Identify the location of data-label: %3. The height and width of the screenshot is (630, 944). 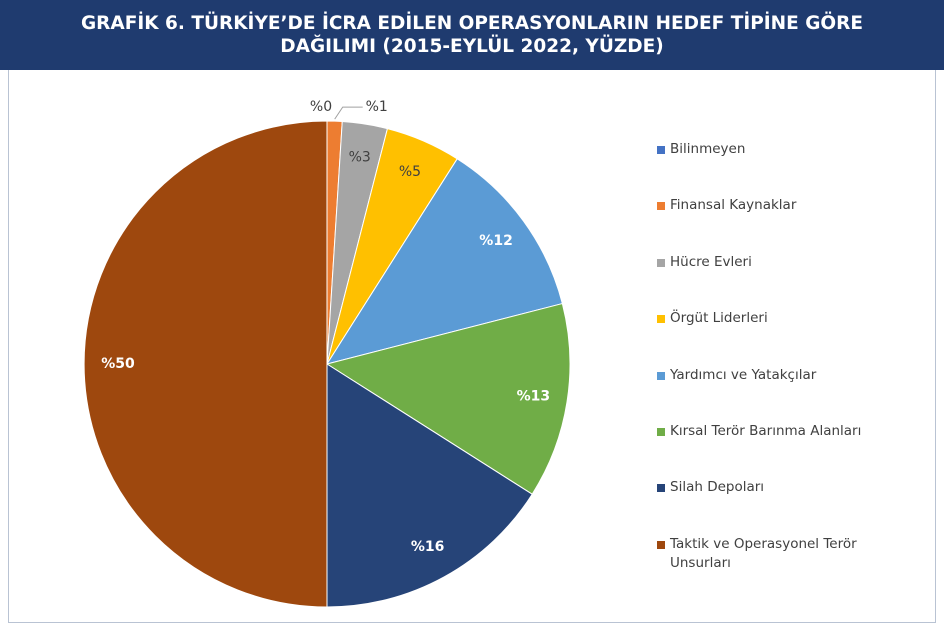
(360, 158).